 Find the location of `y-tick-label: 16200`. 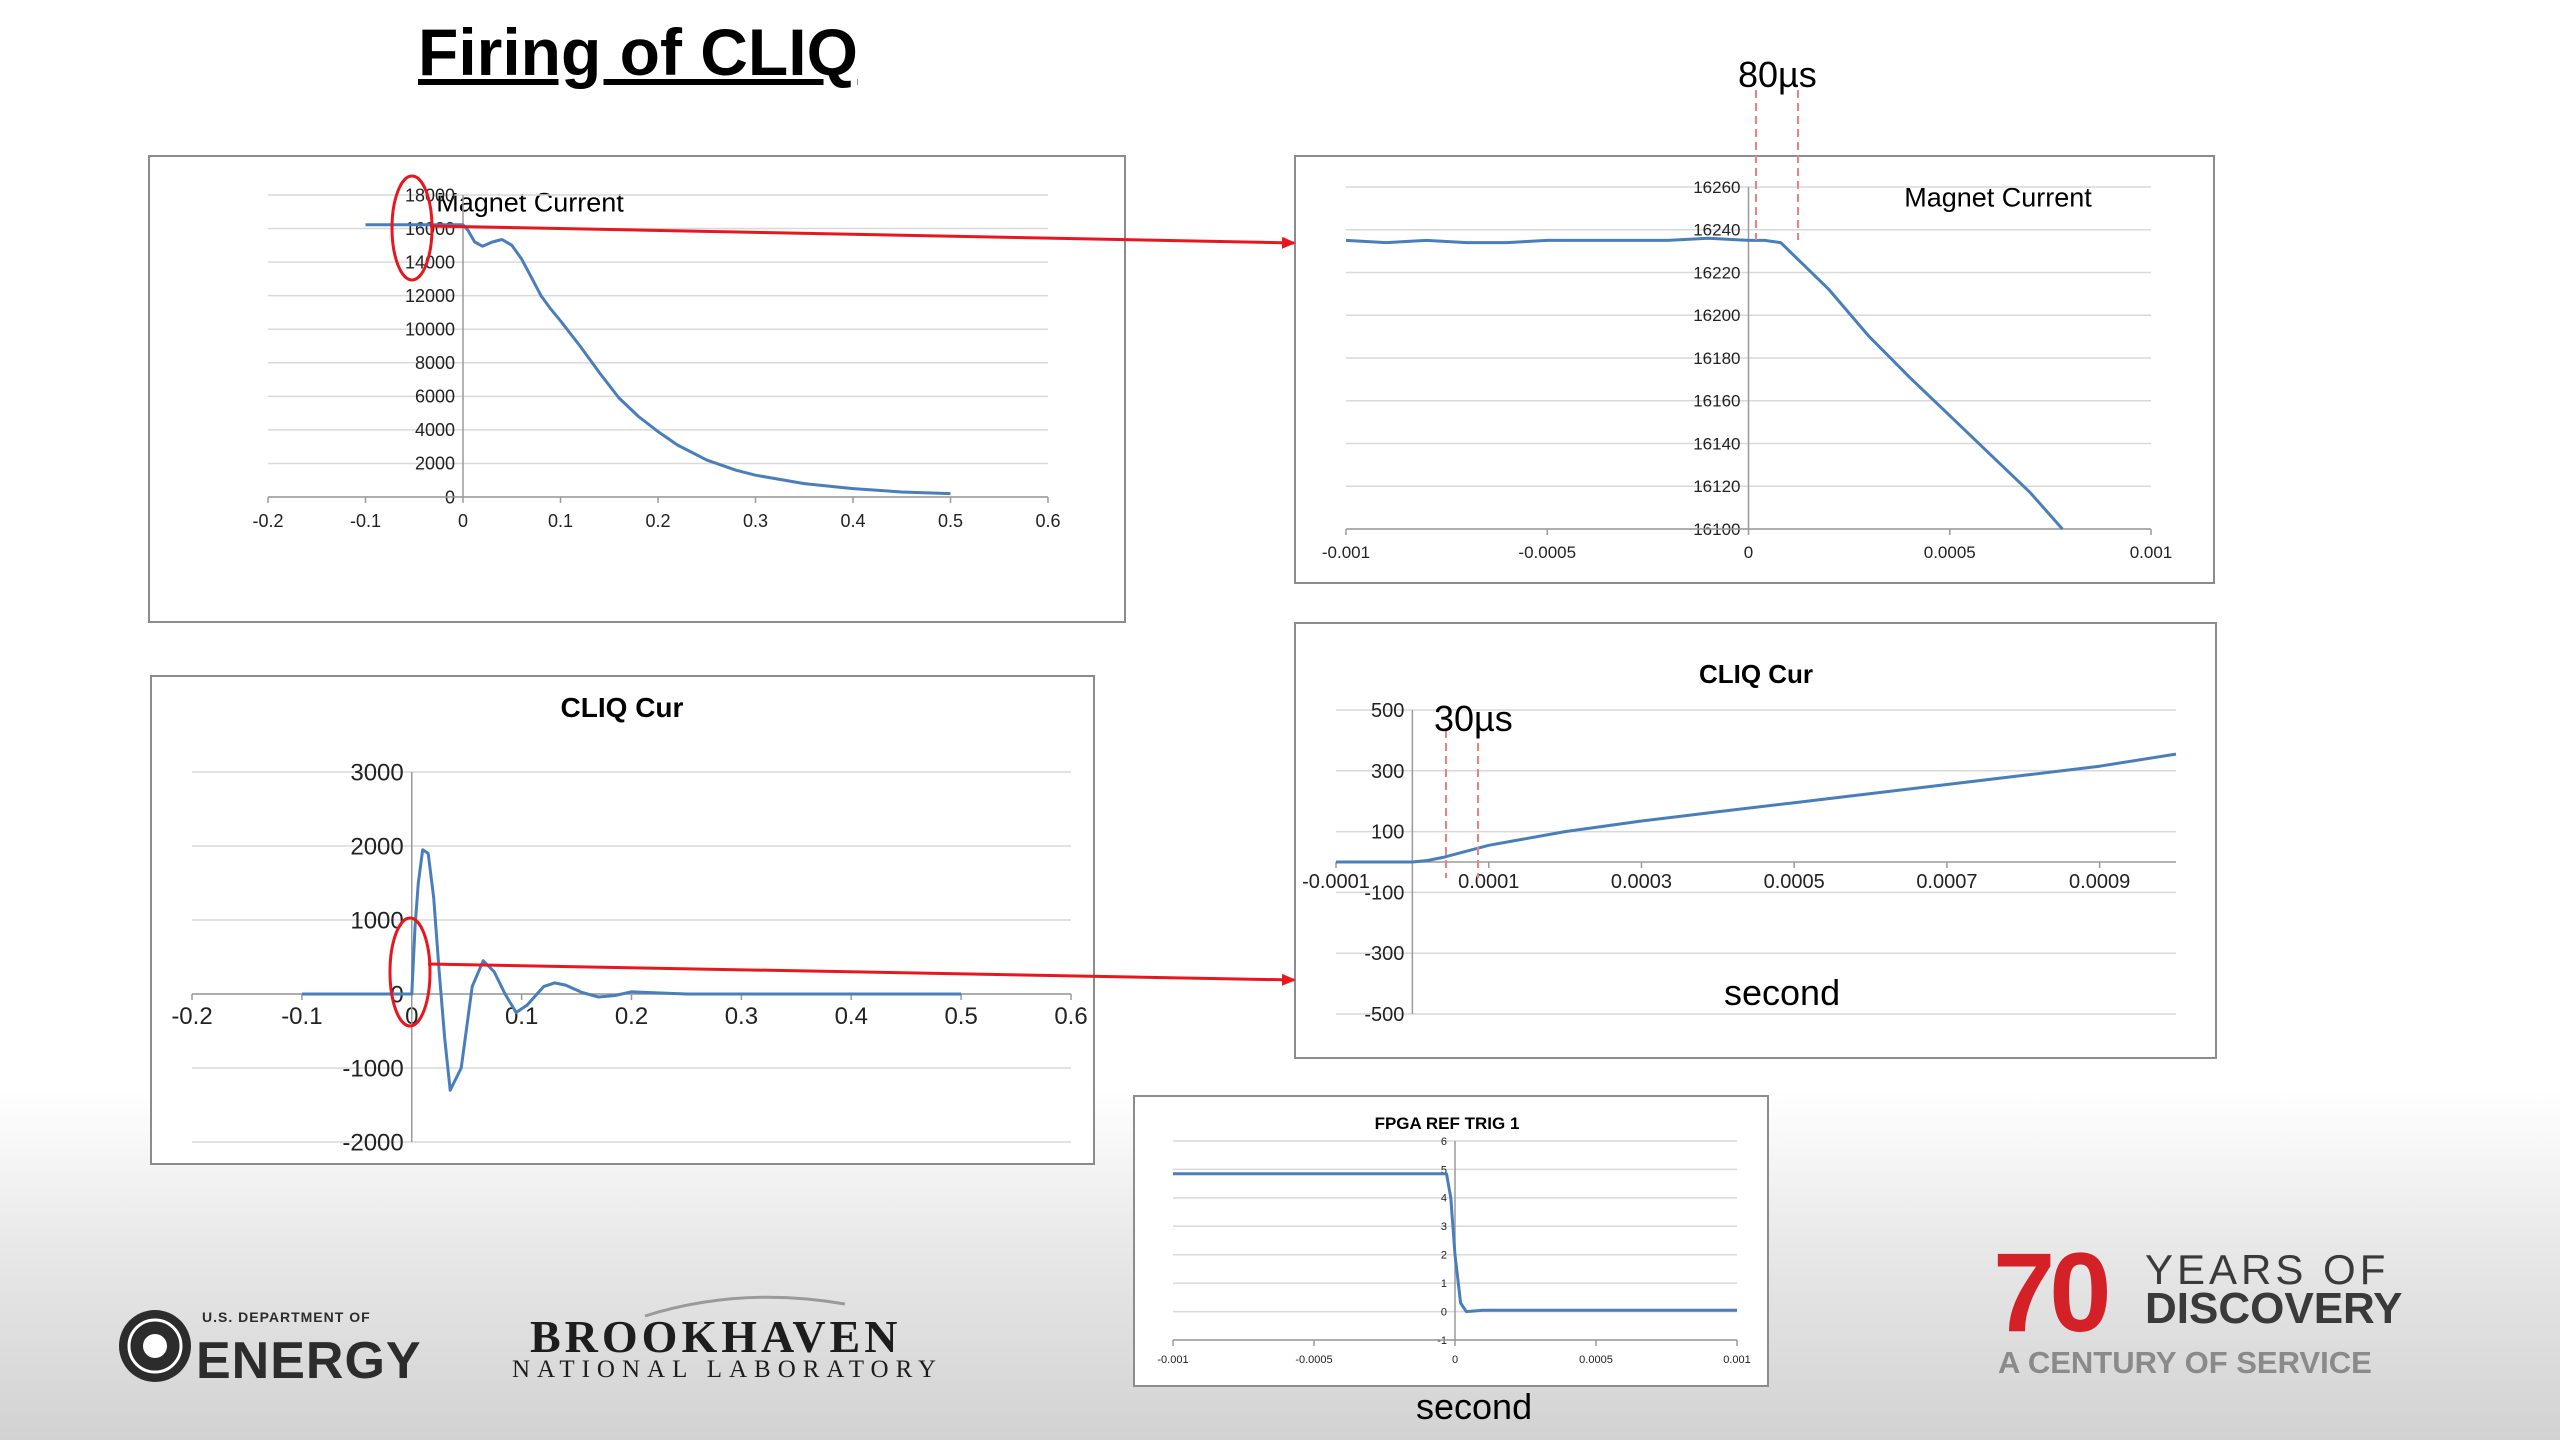

y-tick-label: 16200 is located at coordinates (1716, 315).